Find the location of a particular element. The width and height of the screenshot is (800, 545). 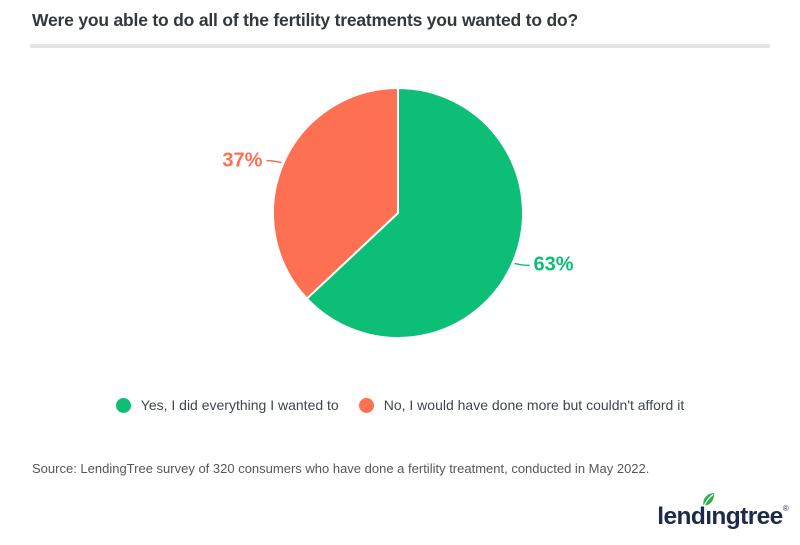

leaf-icon is located at coordinates (709, 500).